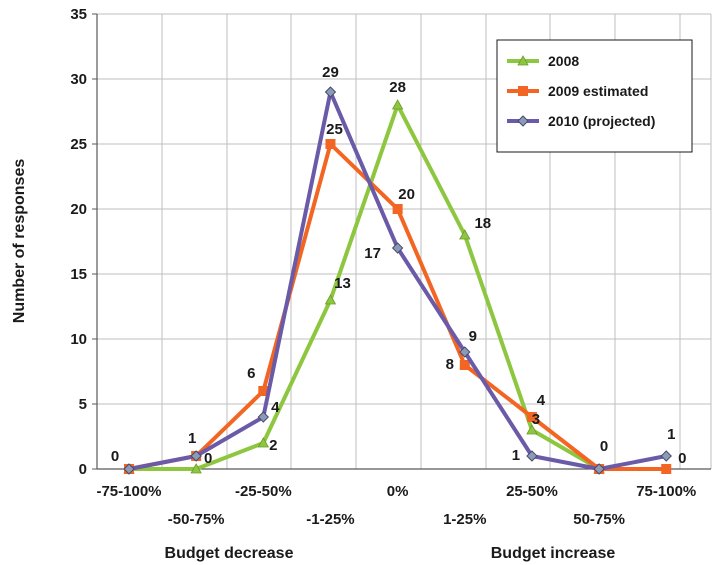 This screenshot has width=714, height=565. Describe the element at coordinates (398, 491) in the screenshot. I see `x-tick-label: 0%` at that location.